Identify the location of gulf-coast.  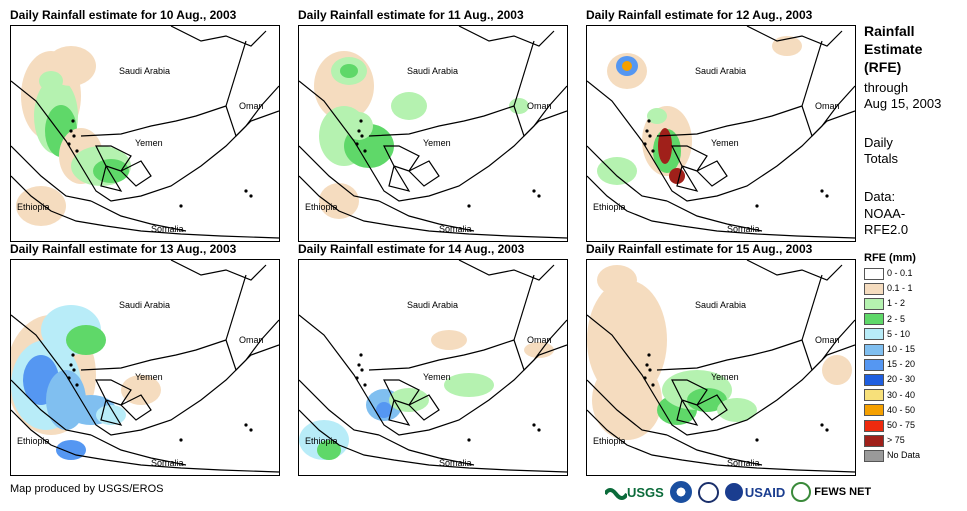
(506, 270).